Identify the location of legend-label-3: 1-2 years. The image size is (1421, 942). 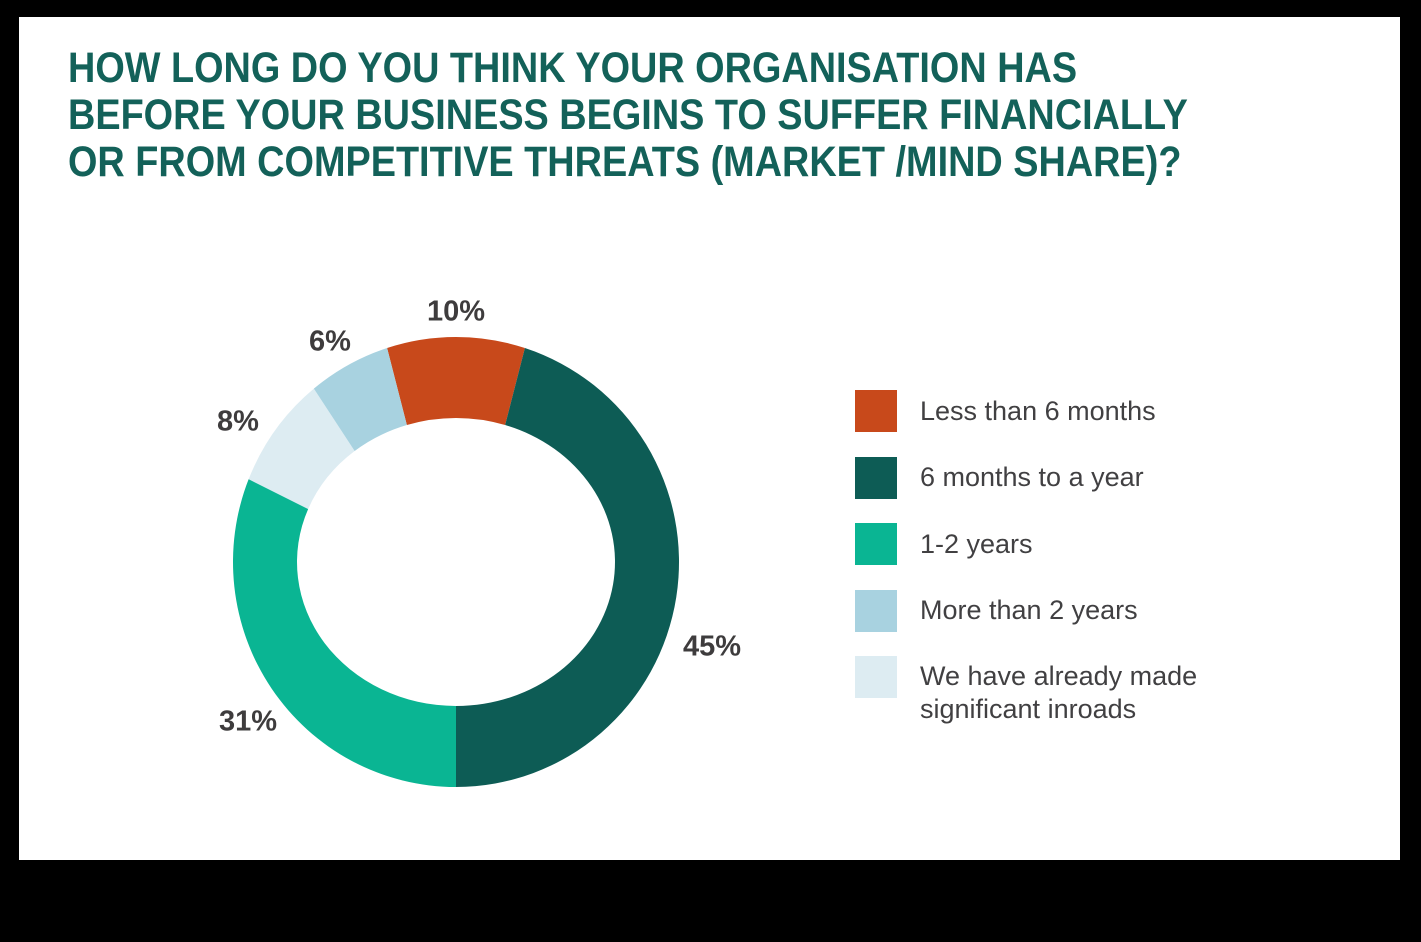
(976, 543).